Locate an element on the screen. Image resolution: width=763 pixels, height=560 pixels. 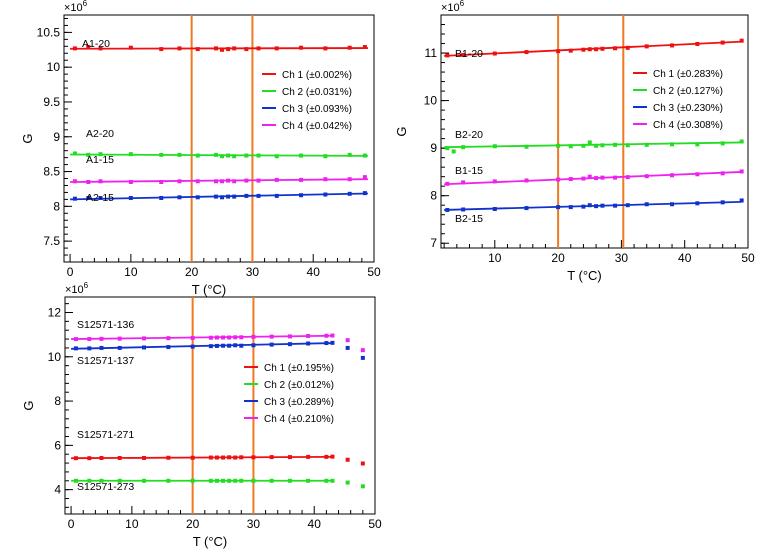
y-tick-label: 10.5 is located at coordinates (49, 32).